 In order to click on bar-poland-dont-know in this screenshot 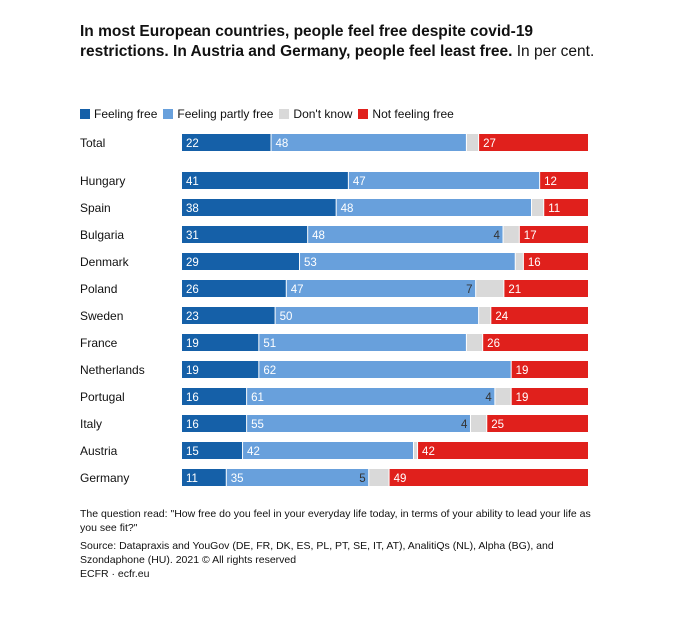, I will do `click(490, 288)`.